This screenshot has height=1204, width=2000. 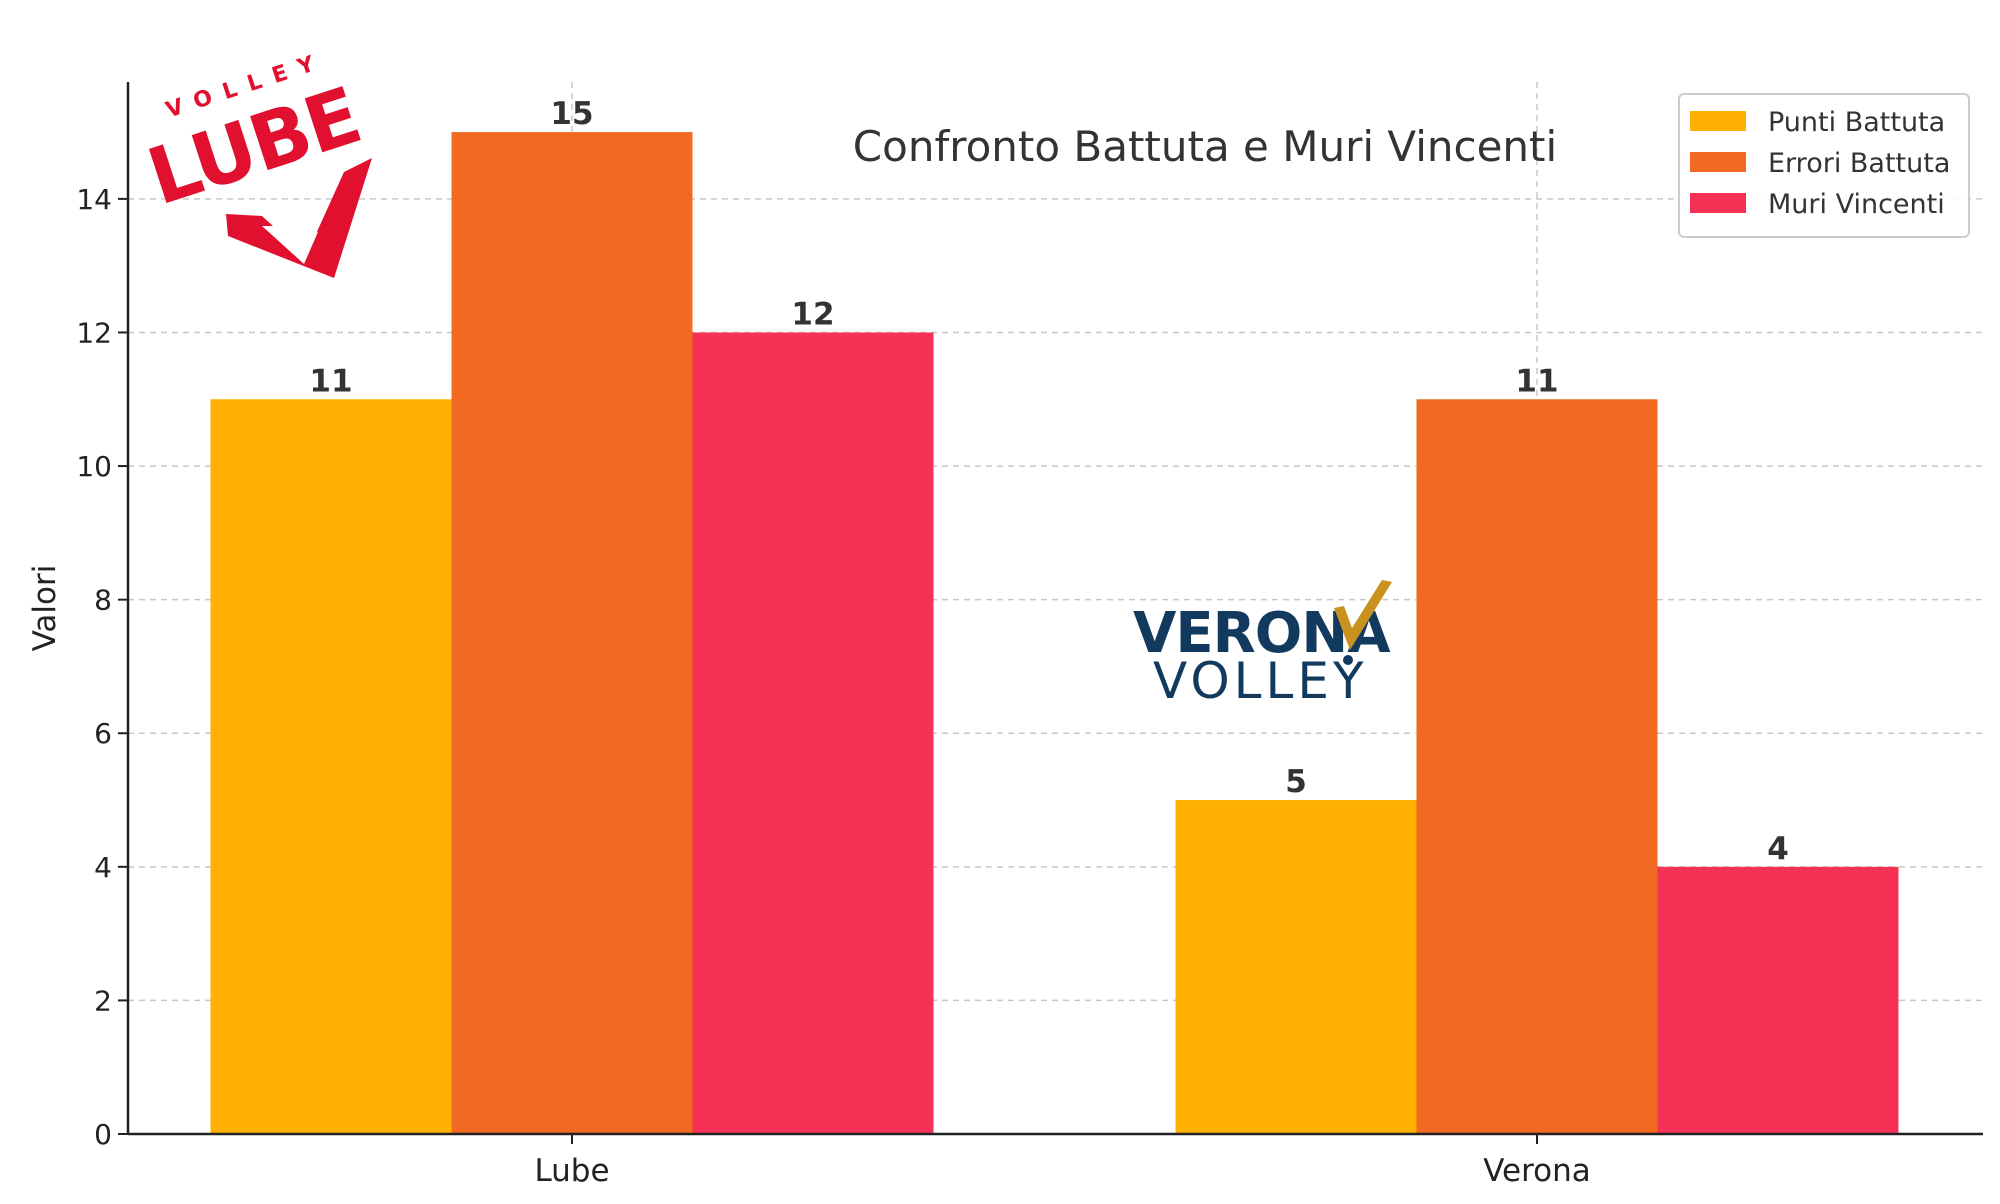 I want to click on y-tick-label: 2, so click(x=103, y=1000).